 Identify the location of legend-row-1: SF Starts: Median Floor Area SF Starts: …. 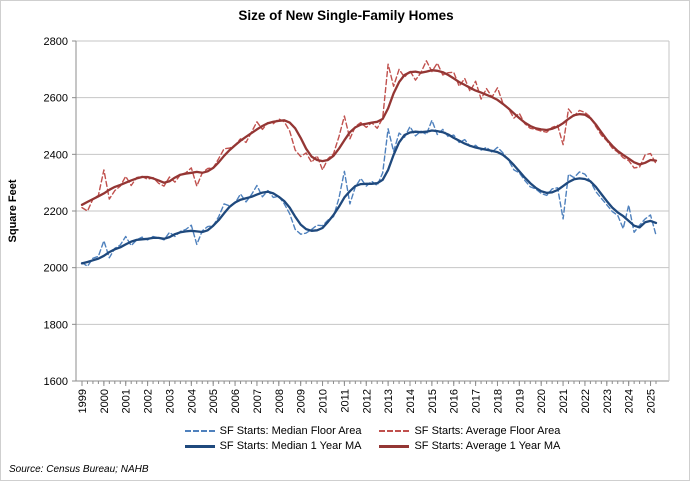
(373, 431).